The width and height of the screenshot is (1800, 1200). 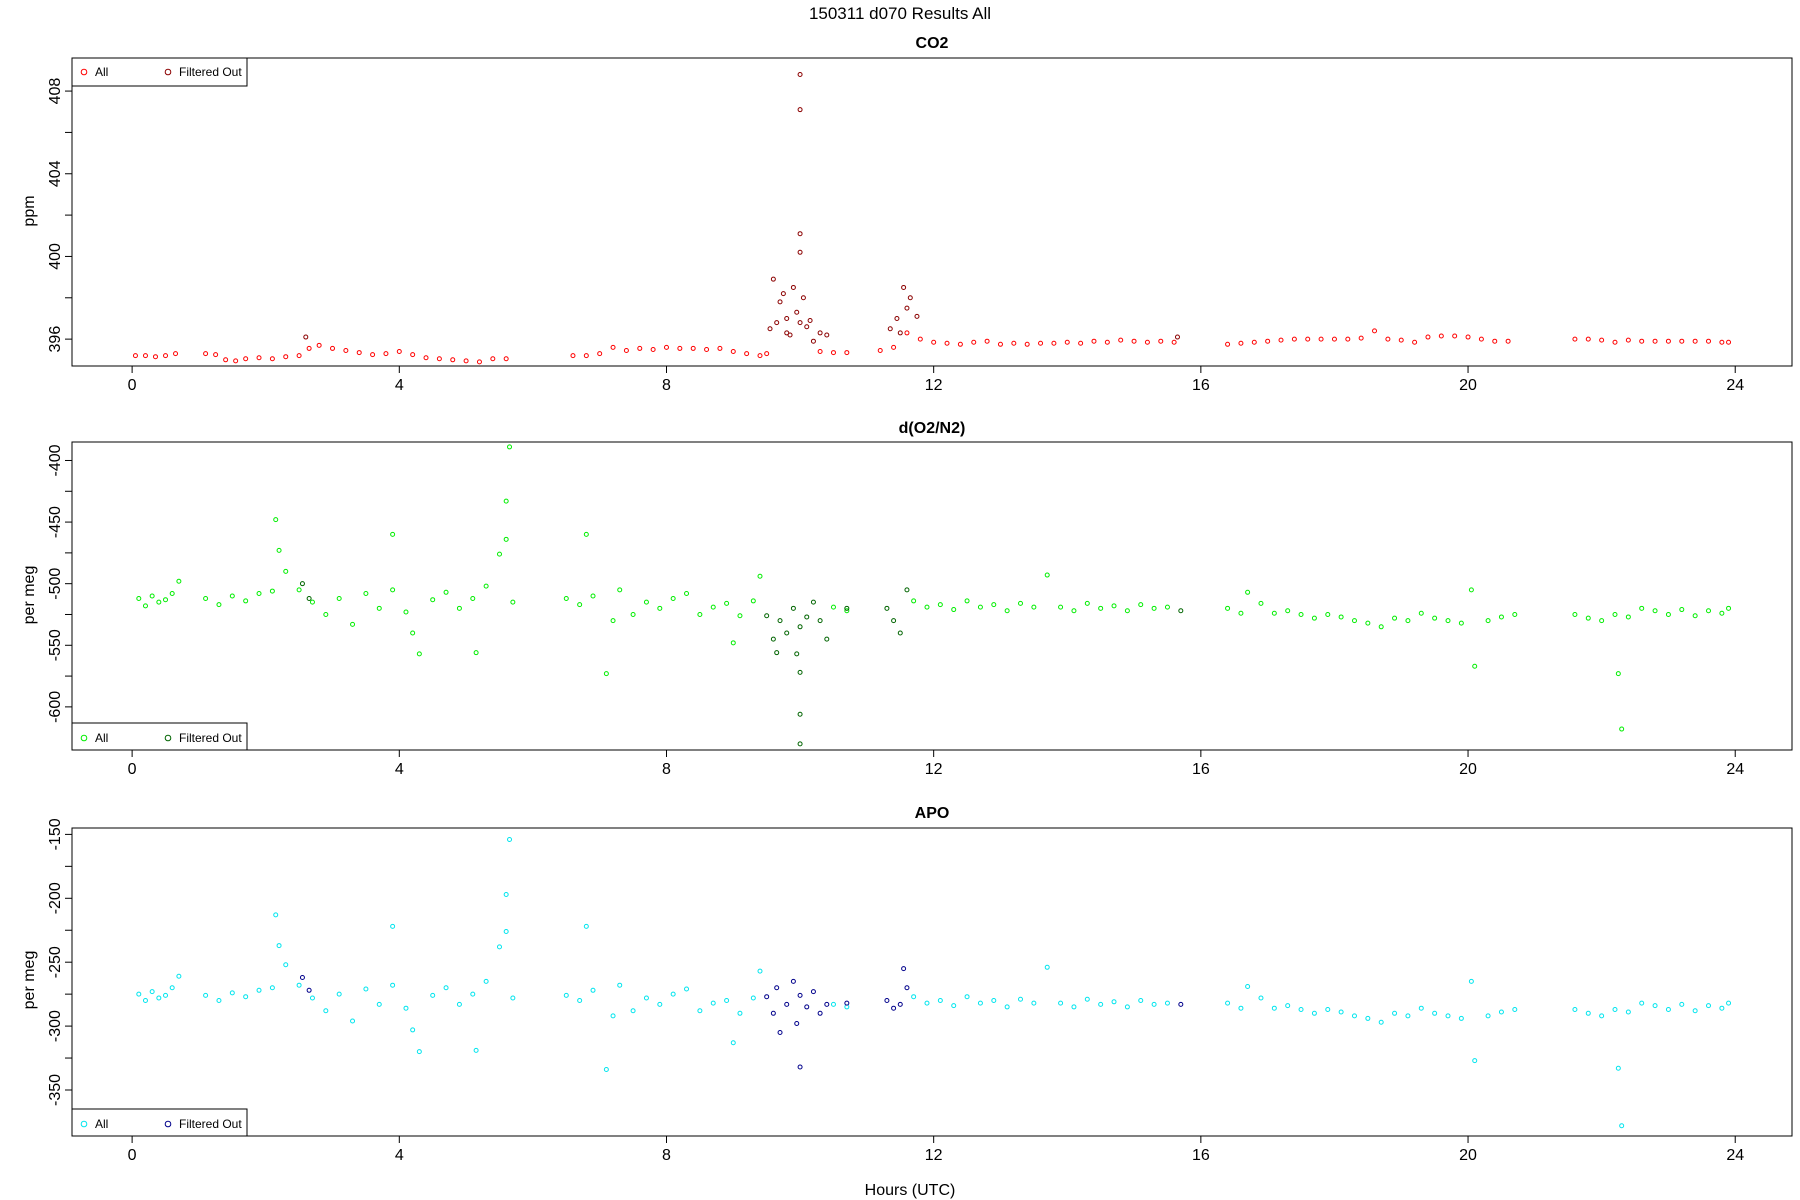 I want to click on x-tick-label-apo: 0, so click(x=132, y=1155).